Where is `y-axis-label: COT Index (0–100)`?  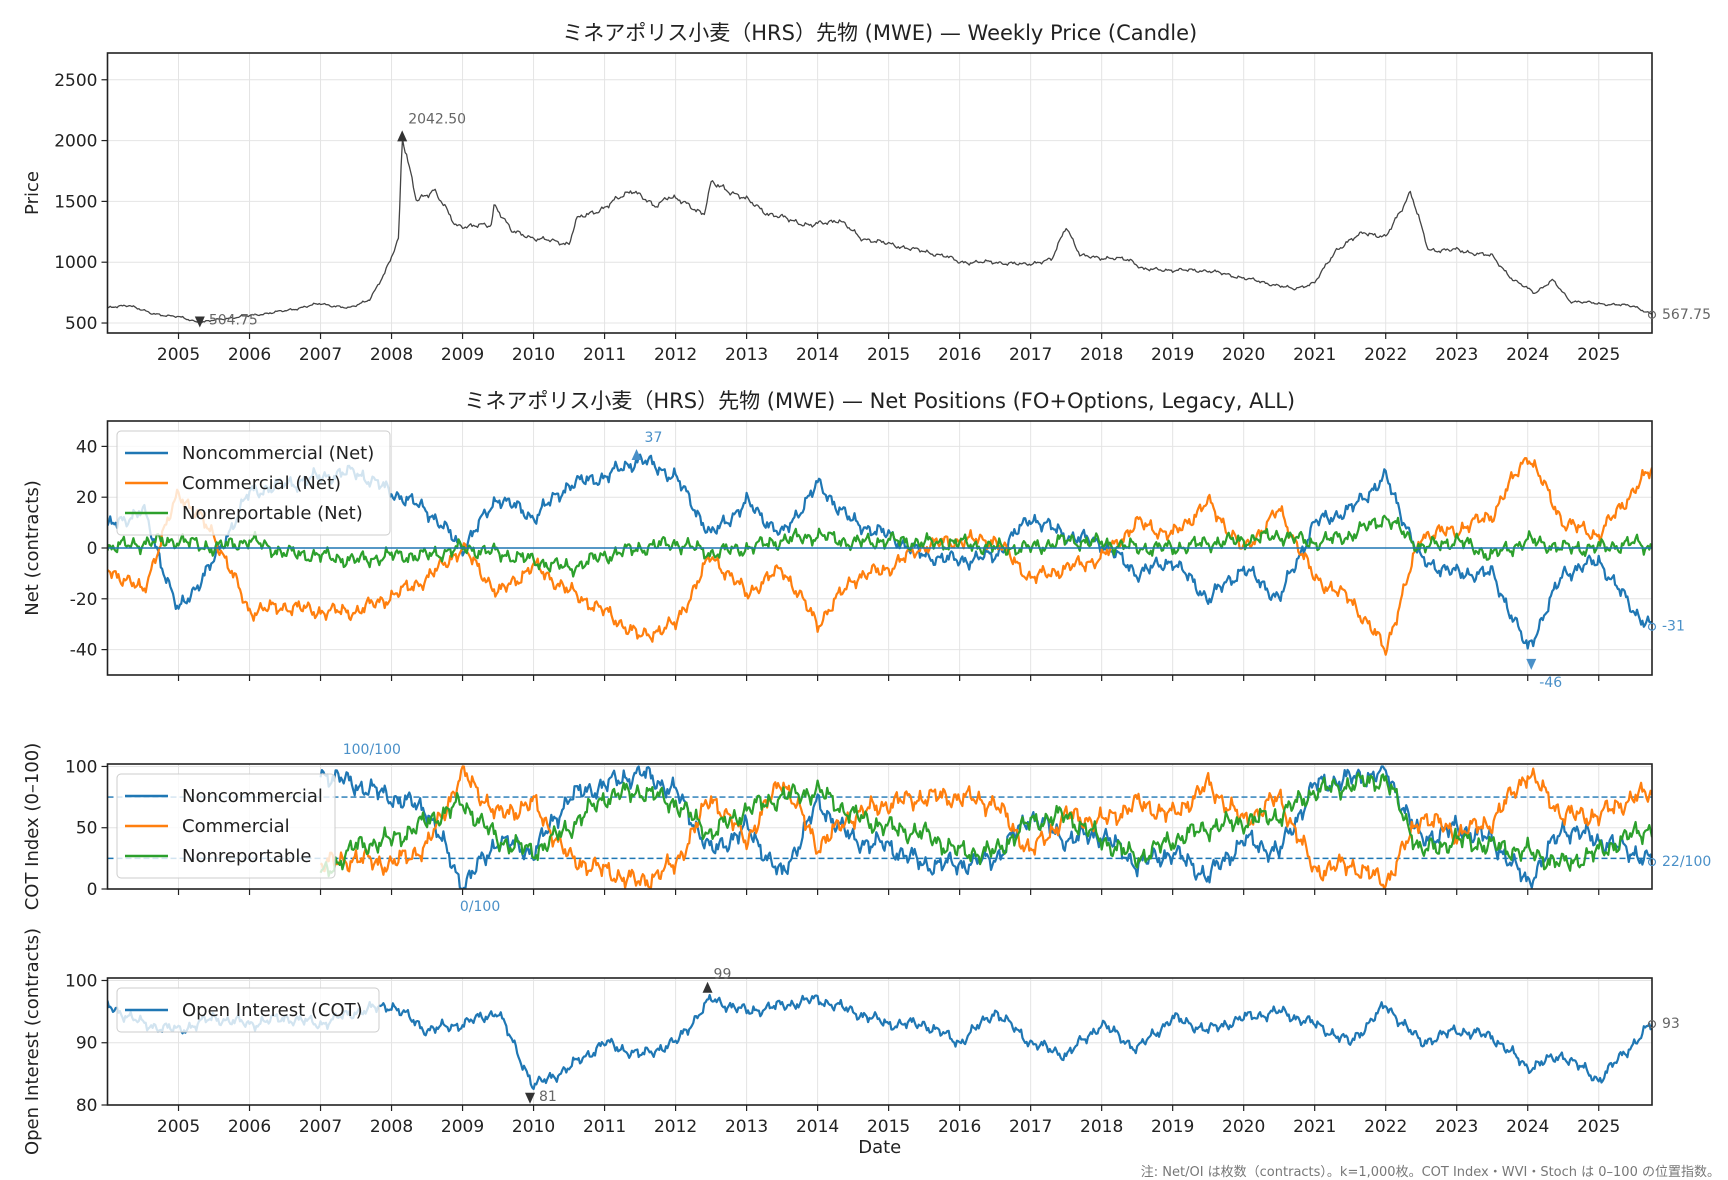
y-axis-label: COT Index (0–100) is located at coordinates (32, 827).